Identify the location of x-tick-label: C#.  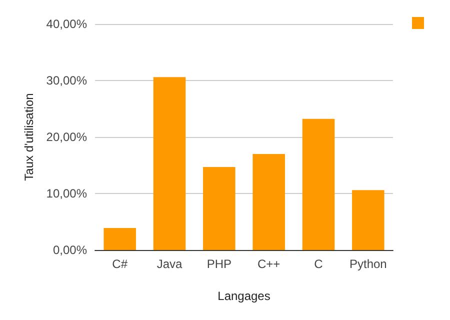
(120, 264).